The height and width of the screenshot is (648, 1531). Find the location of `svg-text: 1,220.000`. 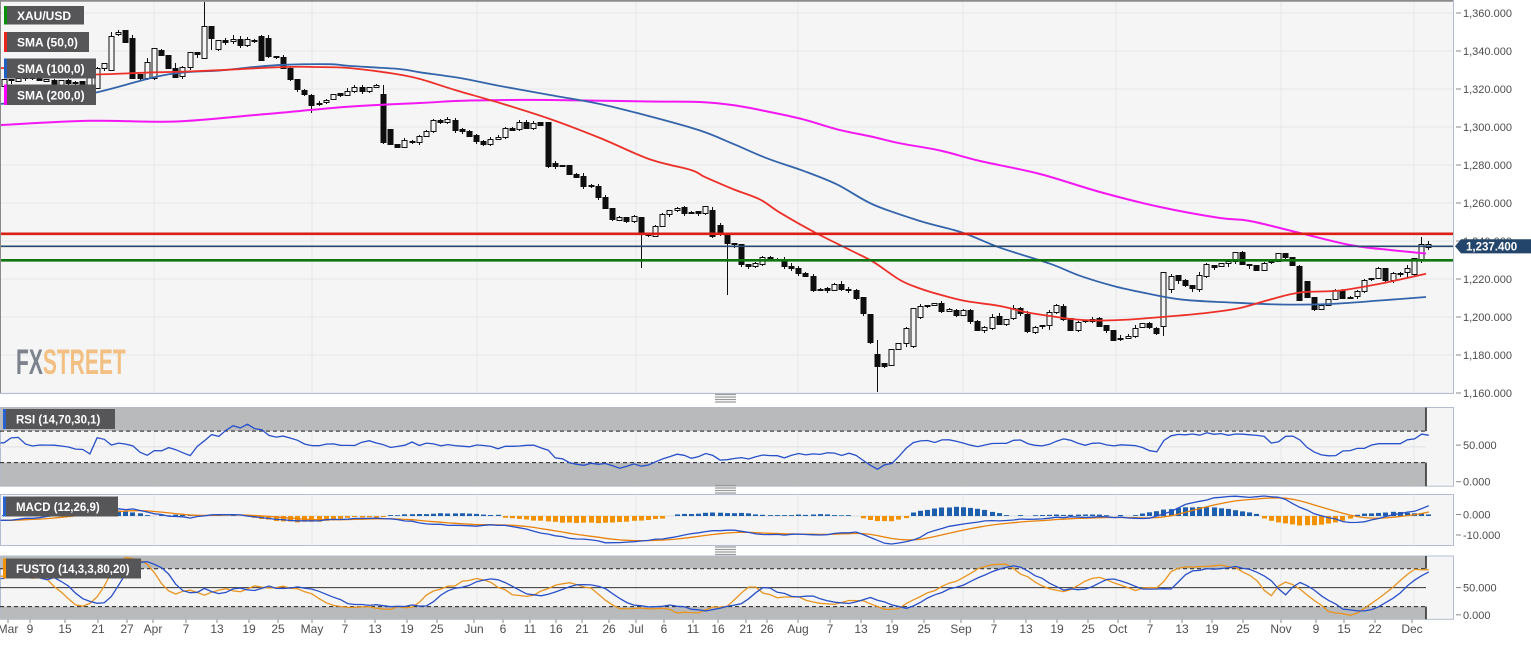

svg-text: 1,220.000 is located at coordinates (1487, 280).